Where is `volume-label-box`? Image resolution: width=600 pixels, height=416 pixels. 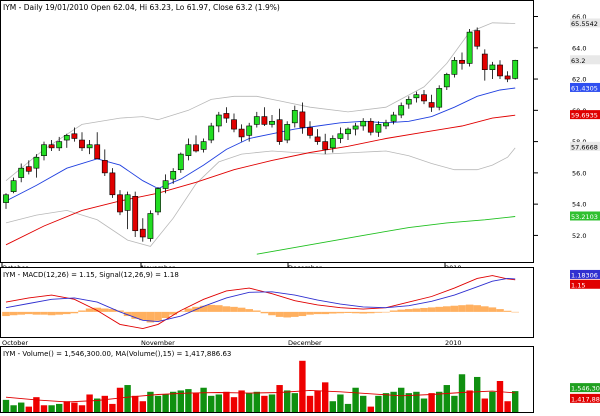
volume-label-box is located at coordinates (585, 388).